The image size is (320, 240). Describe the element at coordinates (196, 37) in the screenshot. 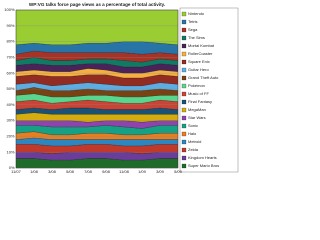

I see `legend-label: The Sims` at that location.